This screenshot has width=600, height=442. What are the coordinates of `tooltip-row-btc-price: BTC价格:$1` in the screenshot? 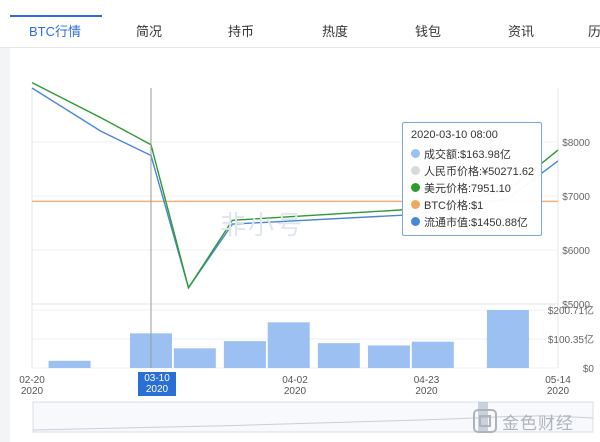 It's located at (472, 204).